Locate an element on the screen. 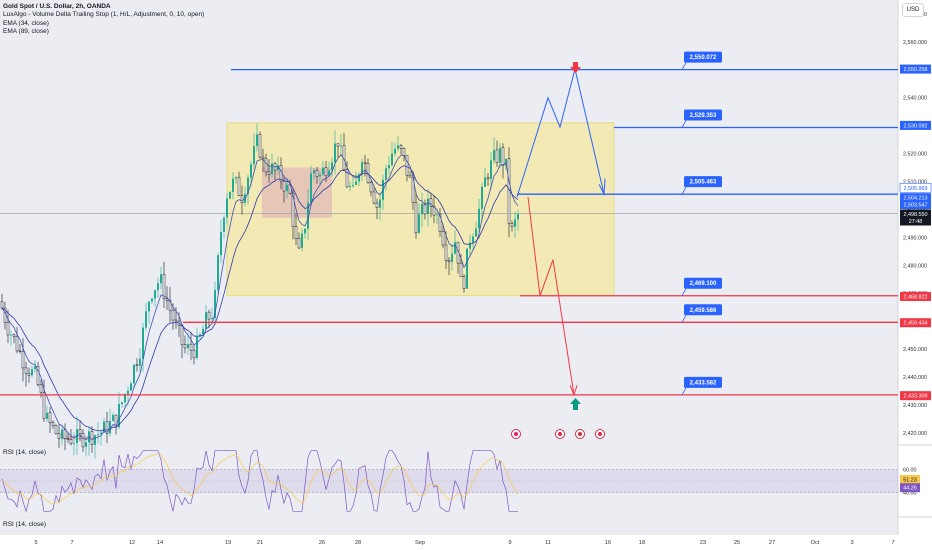 This screenshot has width=932, height=550. event-icon-dot is located at coordinates (516, 434).